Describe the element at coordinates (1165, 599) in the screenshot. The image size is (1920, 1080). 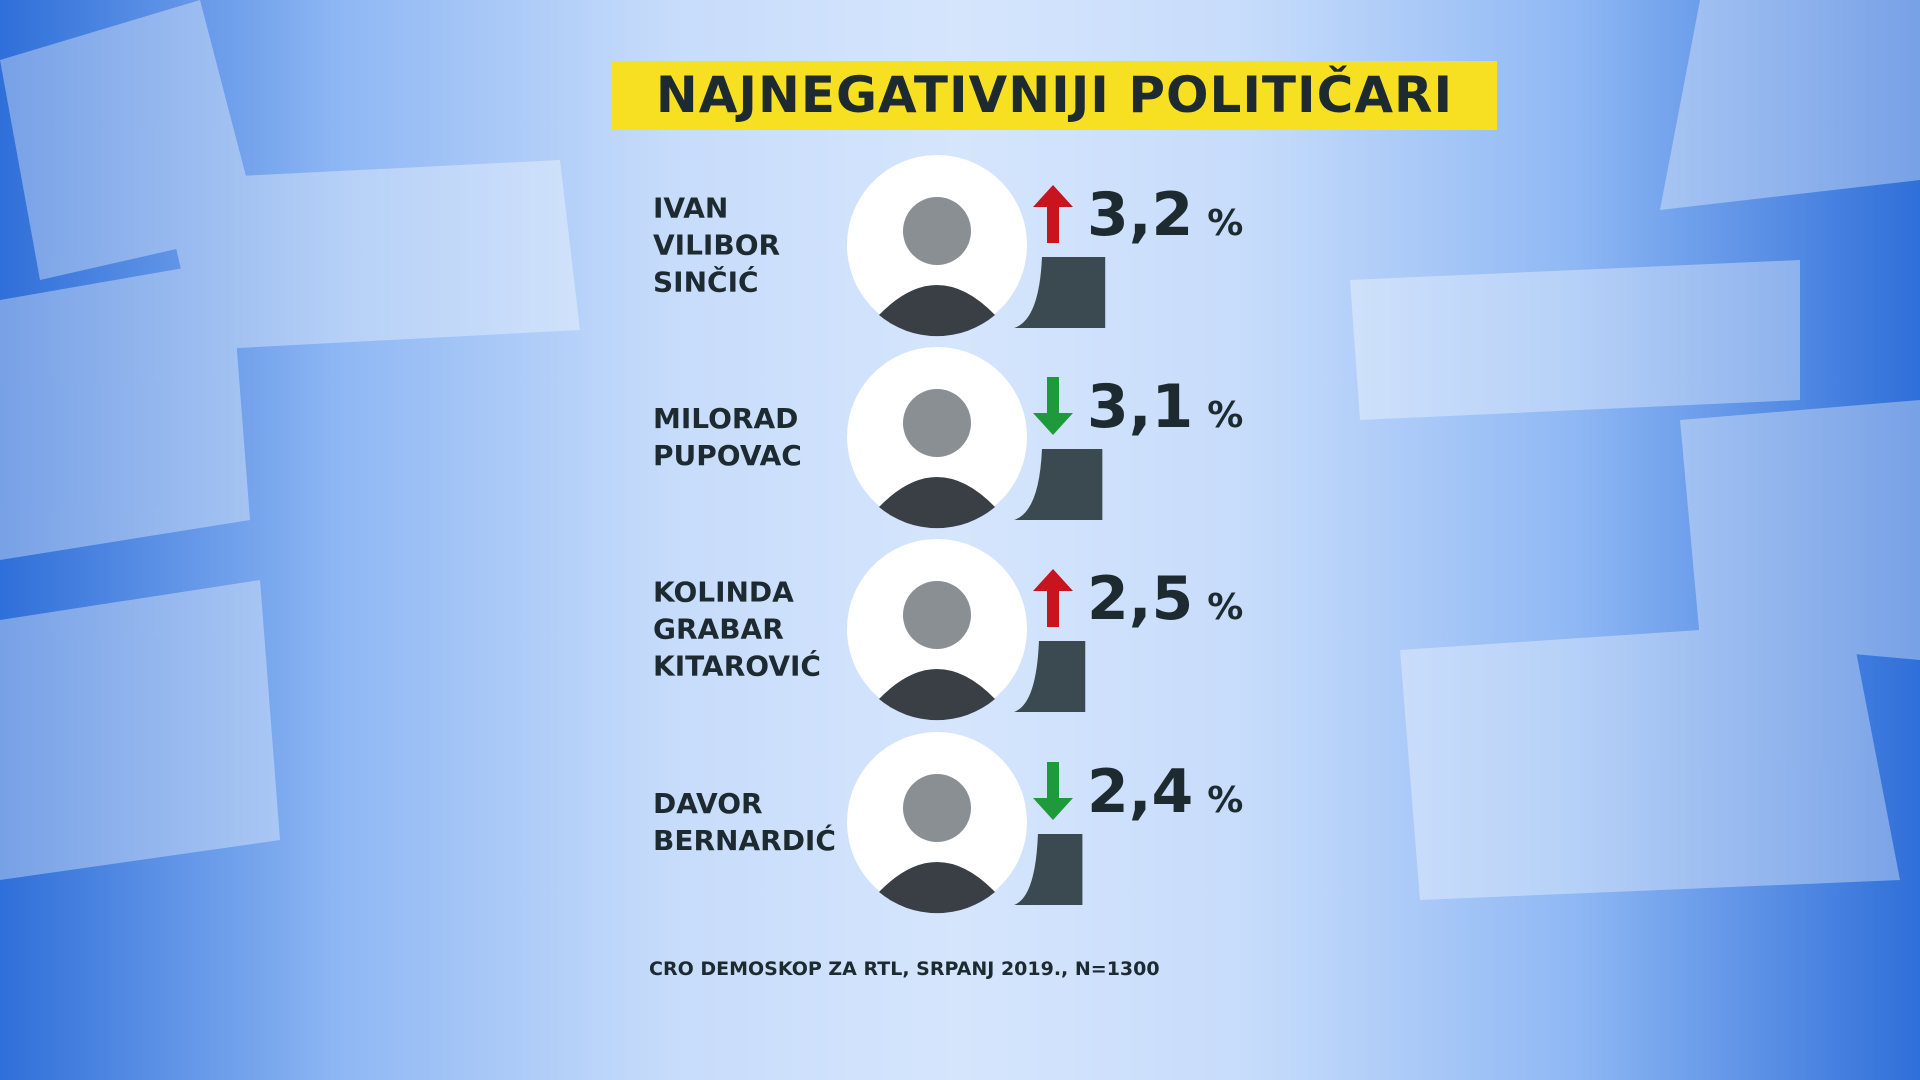
I see `value-label: 2,5%` at that location.